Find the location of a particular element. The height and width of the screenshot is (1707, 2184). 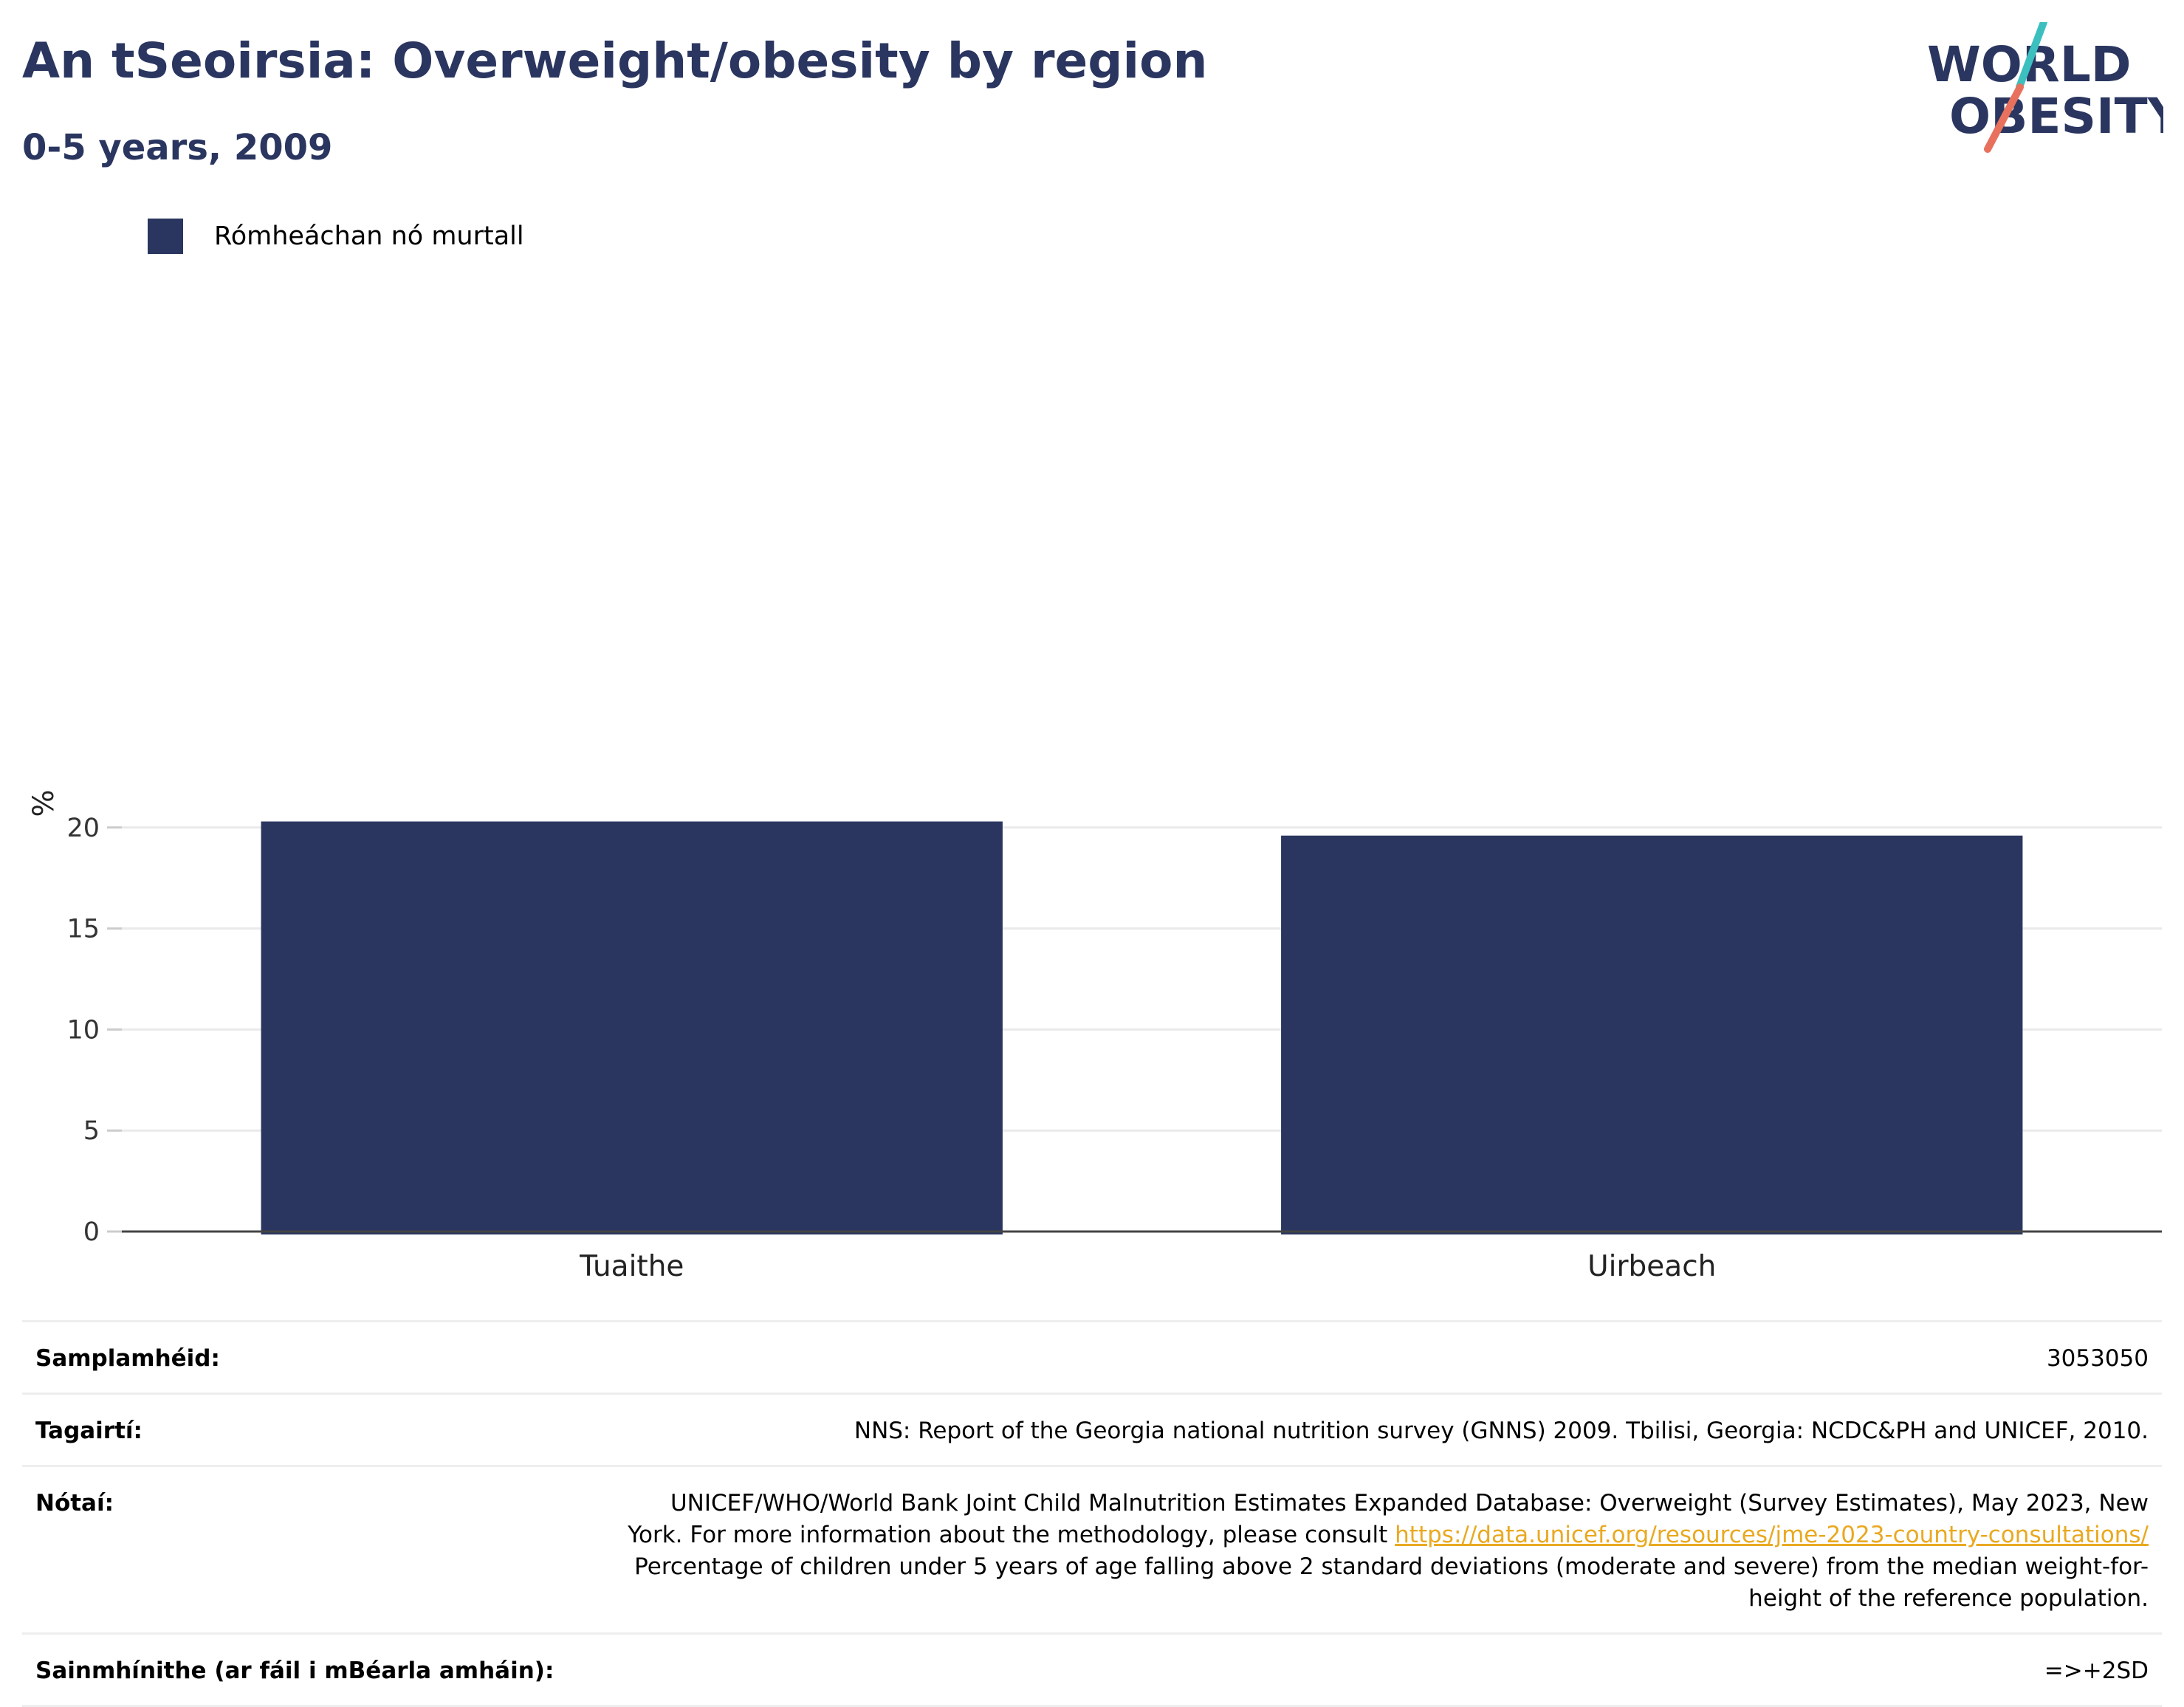

definitions-label: Sainmhínithe (ar fáil i mBéarla amháin): is located at coordinates (295, 1671).